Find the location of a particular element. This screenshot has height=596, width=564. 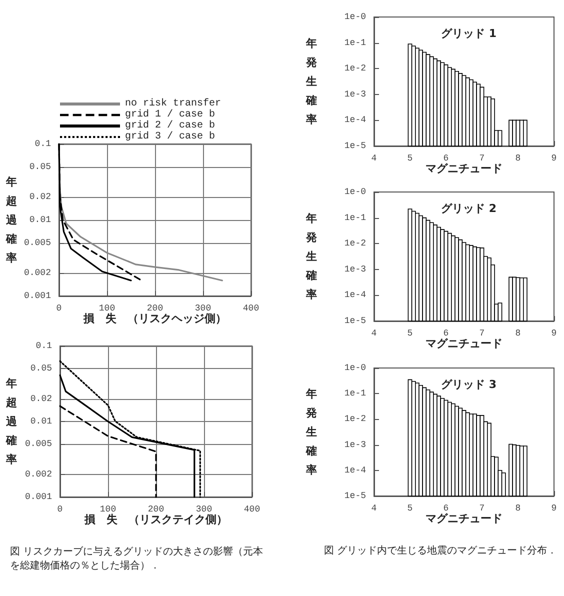

line-series is located at coordinates (108, 451).